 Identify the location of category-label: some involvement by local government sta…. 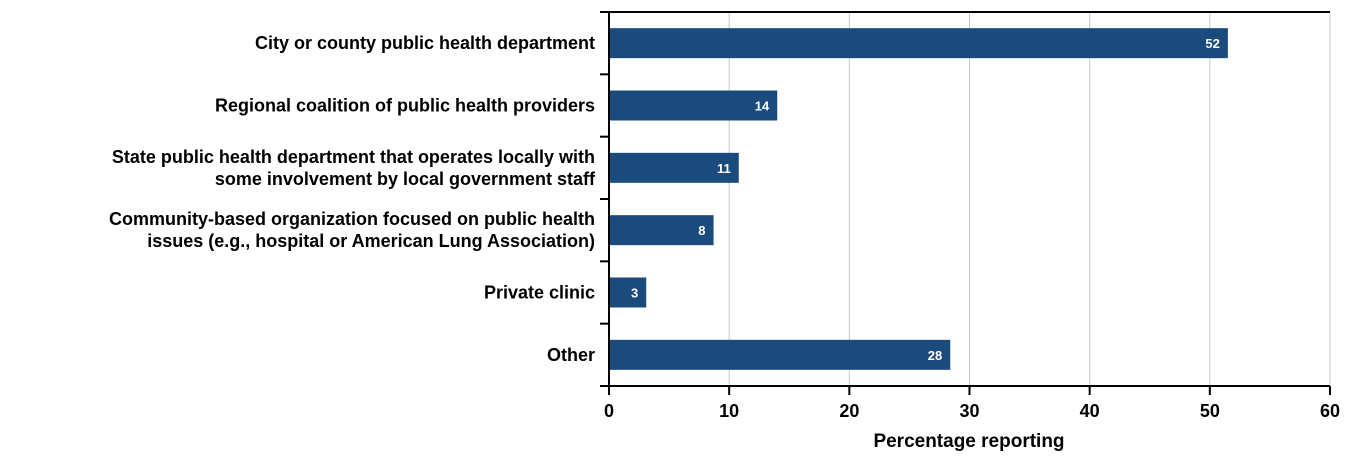
(405, 179).